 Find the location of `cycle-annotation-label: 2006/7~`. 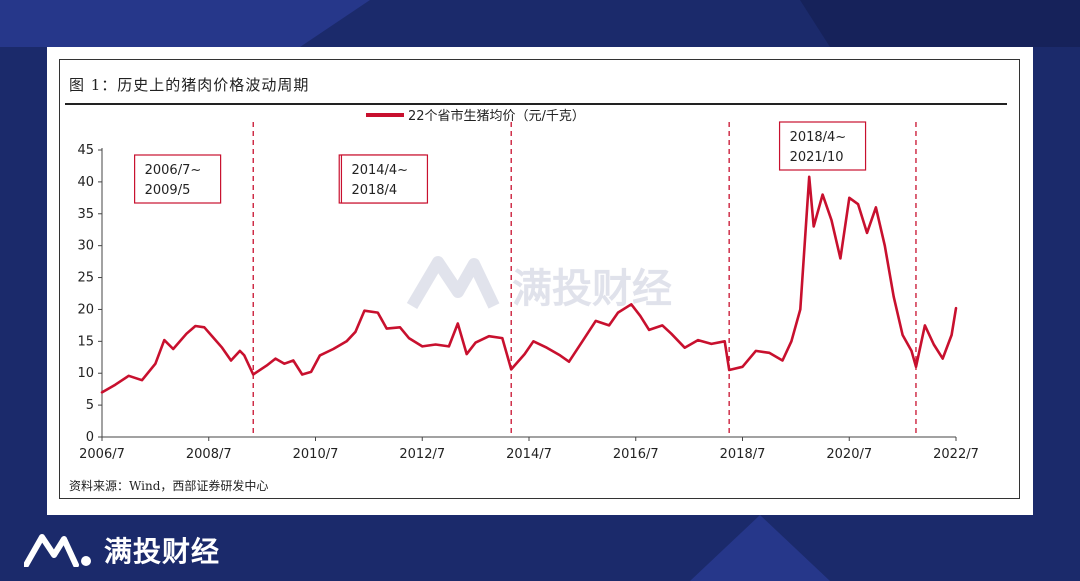

cycle-annotation-label: 2006/7~ is located at coordinates (173, 170).